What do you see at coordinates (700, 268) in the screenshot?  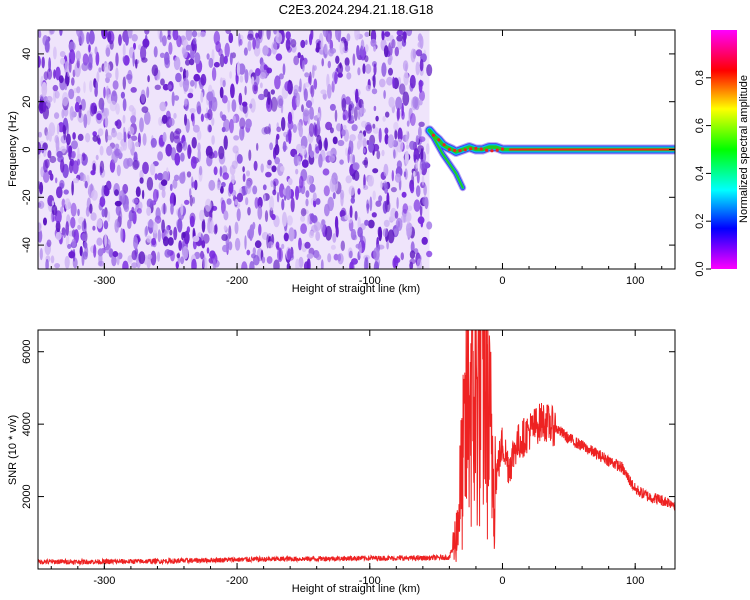 I see `colorbar-tick-label: 0.0` at bounding box center [700, 268].